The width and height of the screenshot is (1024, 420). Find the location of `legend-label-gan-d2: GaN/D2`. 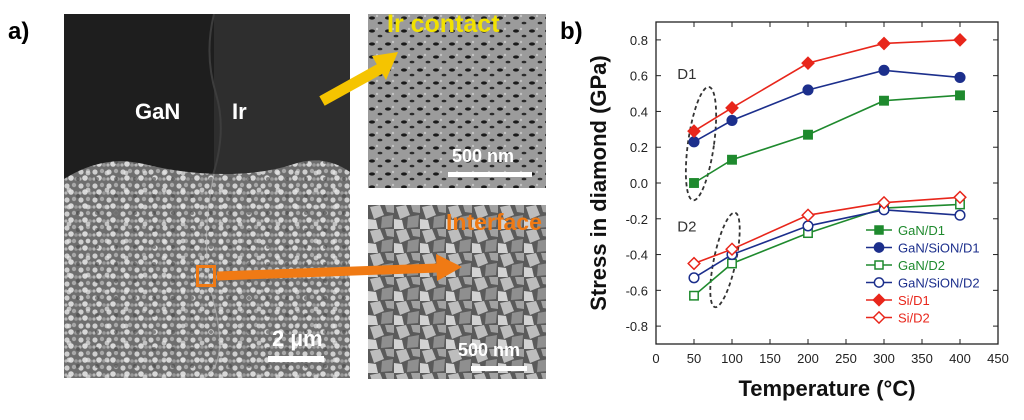

legend-label-gan-d2: GaN/D2 is located at coordinates (921, 265).